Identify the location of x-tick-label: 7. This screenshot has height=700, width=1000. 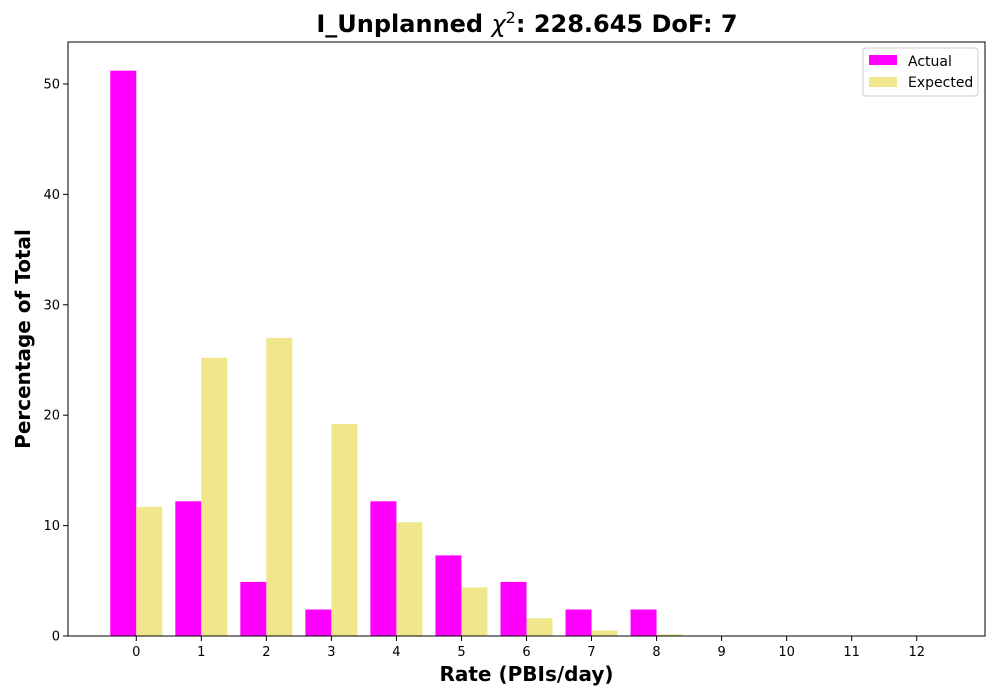
(591, 652).